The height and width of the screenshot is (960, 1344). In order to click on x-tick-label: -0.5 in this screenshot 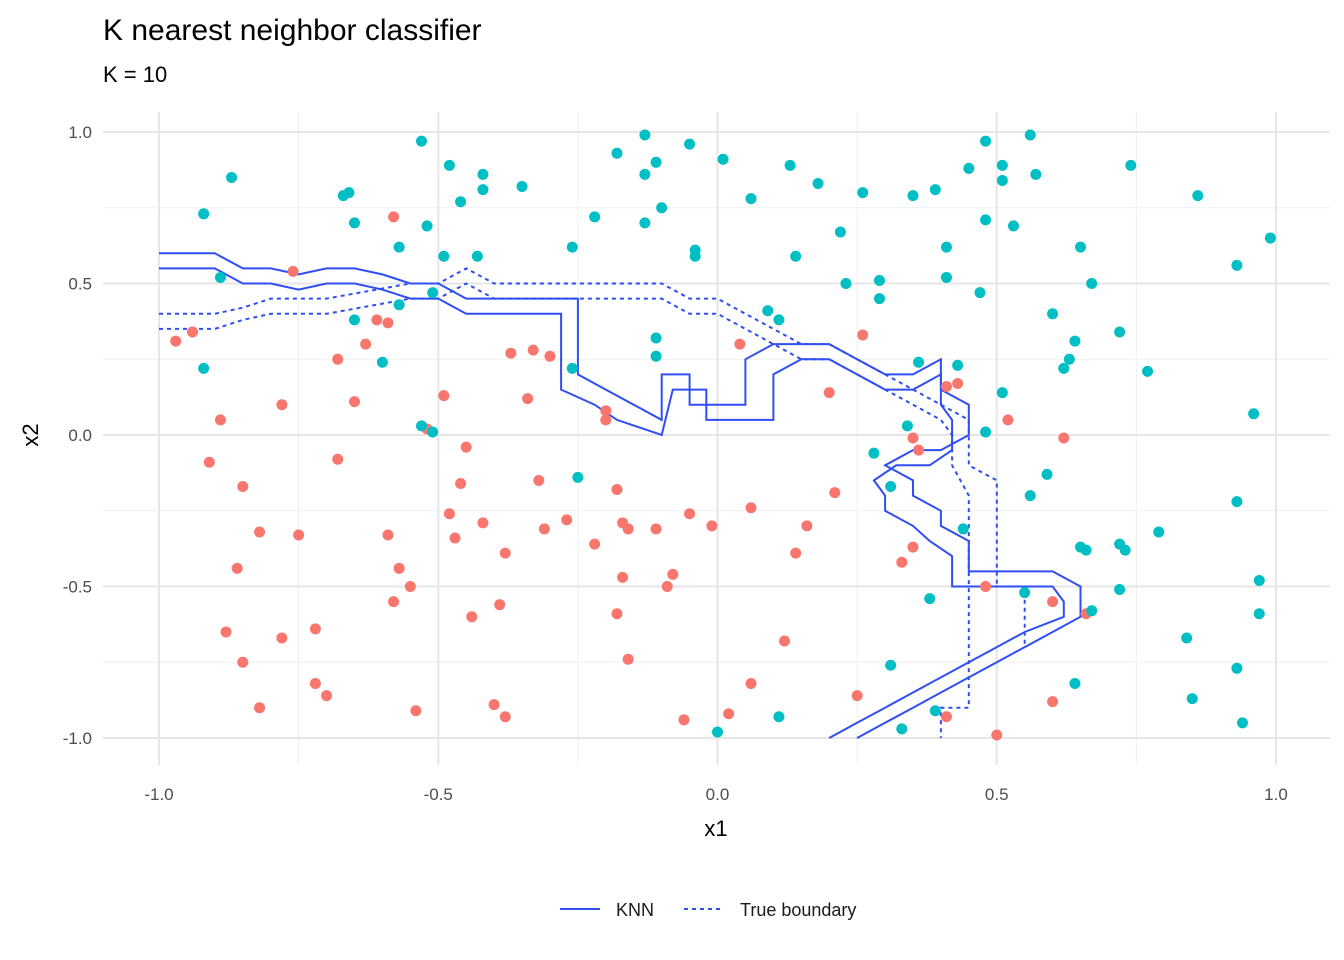, I will do `click(438, 794)`.